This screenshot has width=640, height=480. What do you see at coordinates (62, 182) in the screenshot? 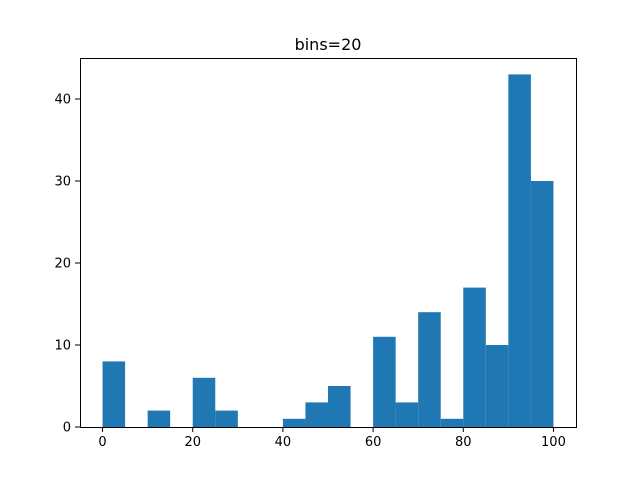
I see `y-tick-label: 30` at bounding box center [62, 182].